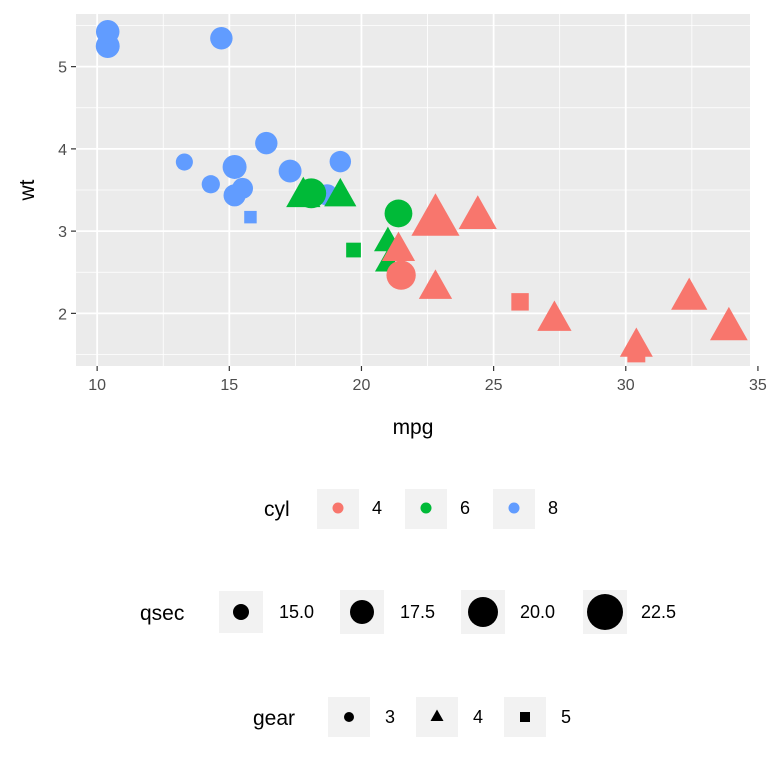 The height and width of the screenshot is (768, 768). I want to click on x-tick-label: 15, so click(229, 385).